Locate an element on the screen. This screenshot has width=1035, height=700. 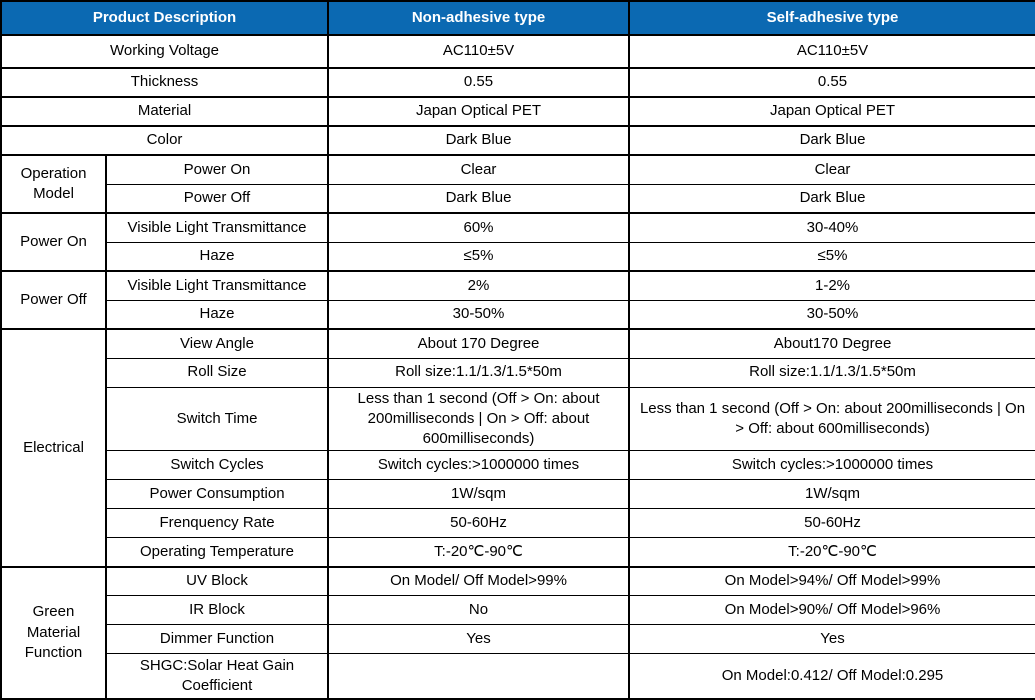
color-label: Color is located at coordinates (164, 140).